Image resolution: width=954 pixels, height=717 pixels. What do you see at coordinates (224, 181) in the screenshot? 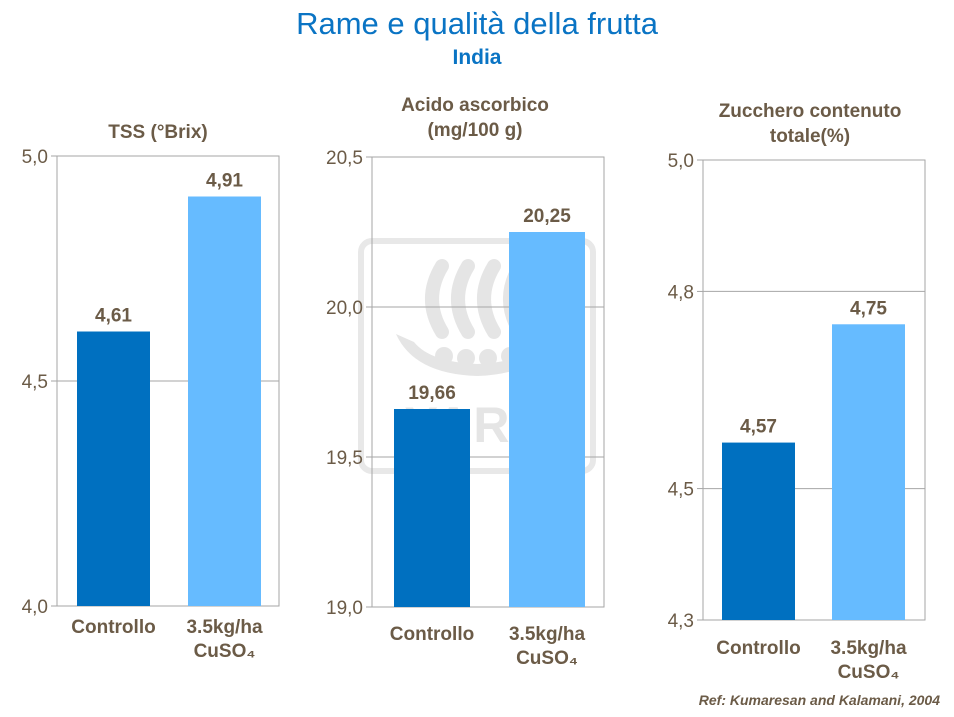
I see `data-label: 4,91` at bounding box center [224, 181].